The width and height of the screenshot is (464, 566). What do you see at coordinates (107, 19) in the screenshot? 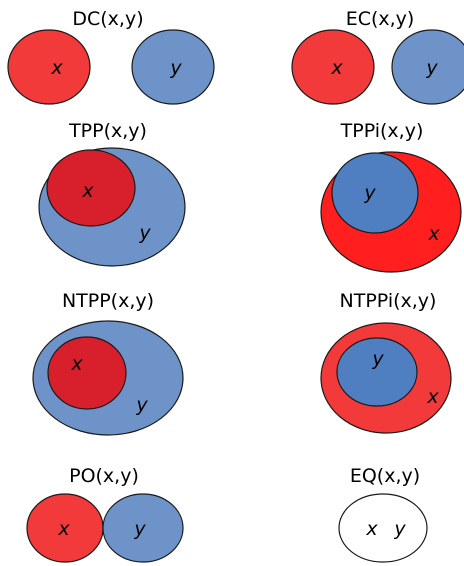
I see `panel-title: DC(x,y)` at bounding box center [107, 19].